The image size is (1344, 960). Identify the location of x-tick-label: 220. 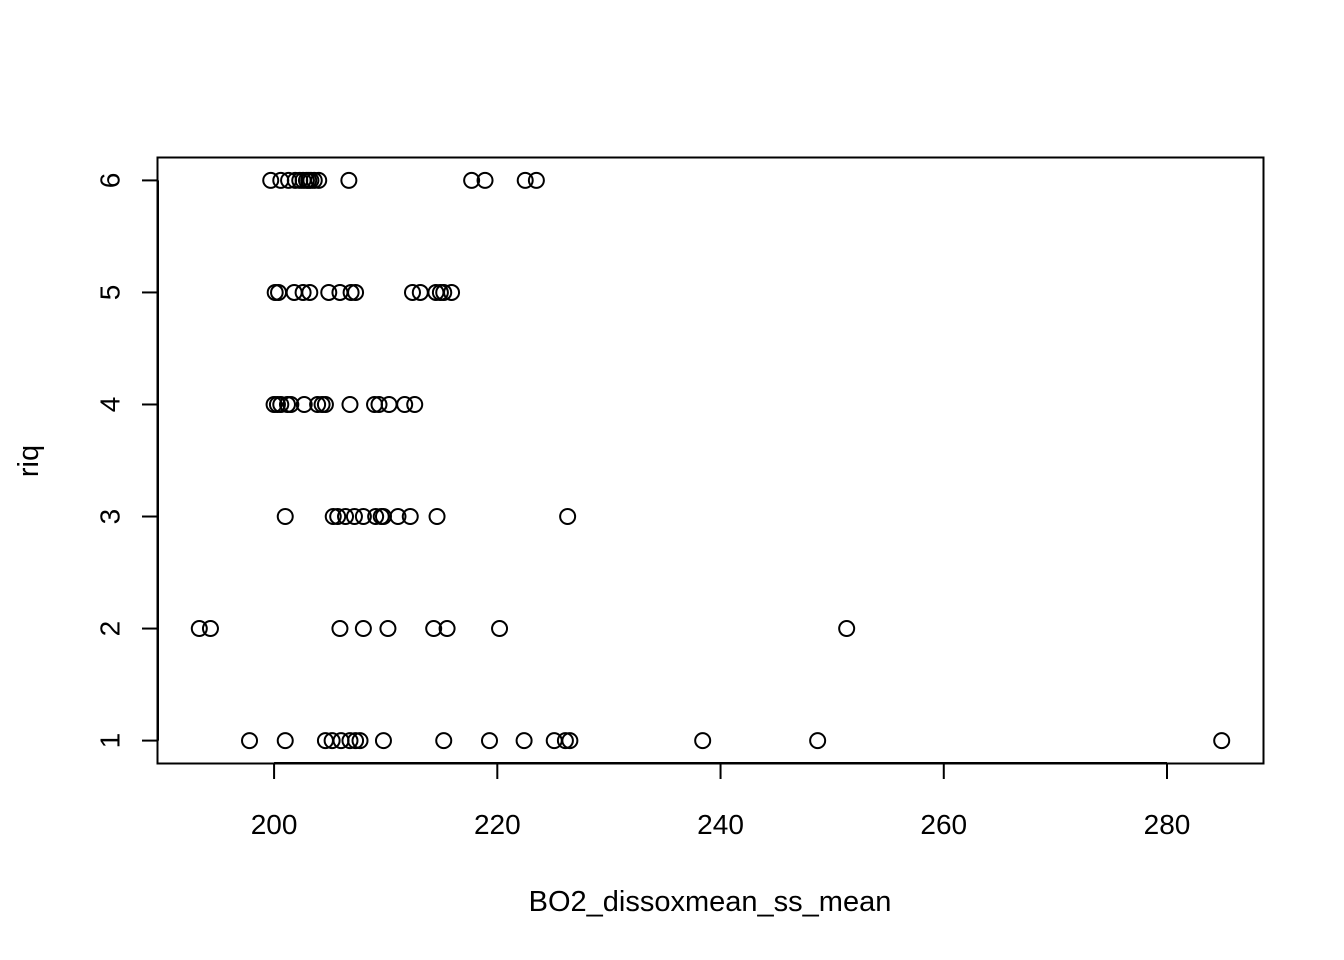
(497, 824).